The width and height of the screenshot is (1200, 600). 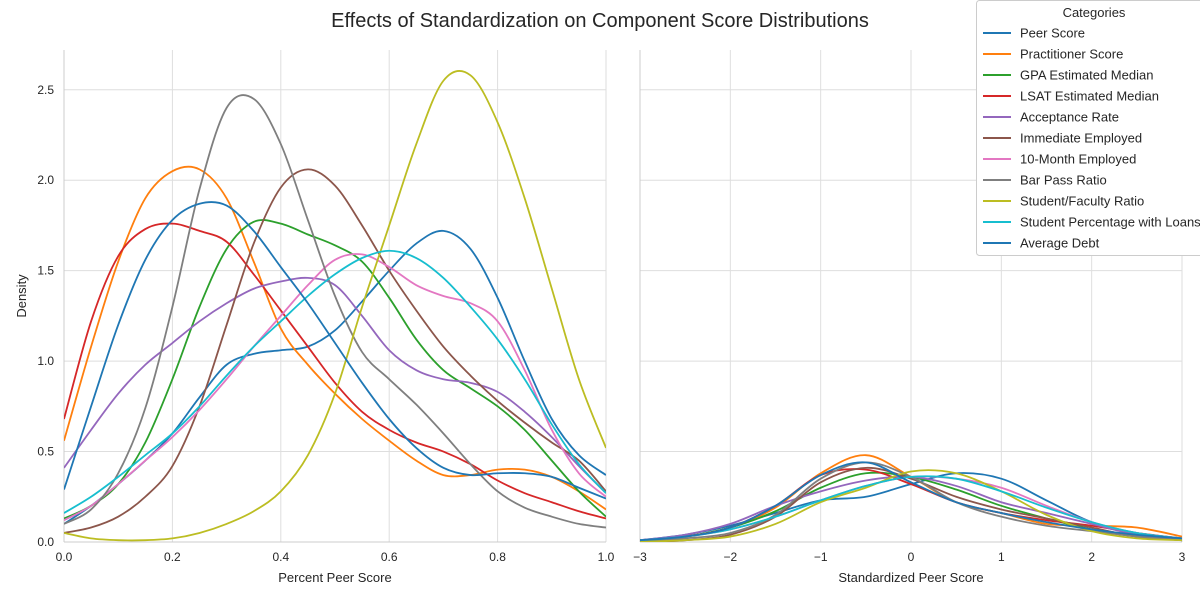 I want to click on right-series-group, so click(x=911, y=498).